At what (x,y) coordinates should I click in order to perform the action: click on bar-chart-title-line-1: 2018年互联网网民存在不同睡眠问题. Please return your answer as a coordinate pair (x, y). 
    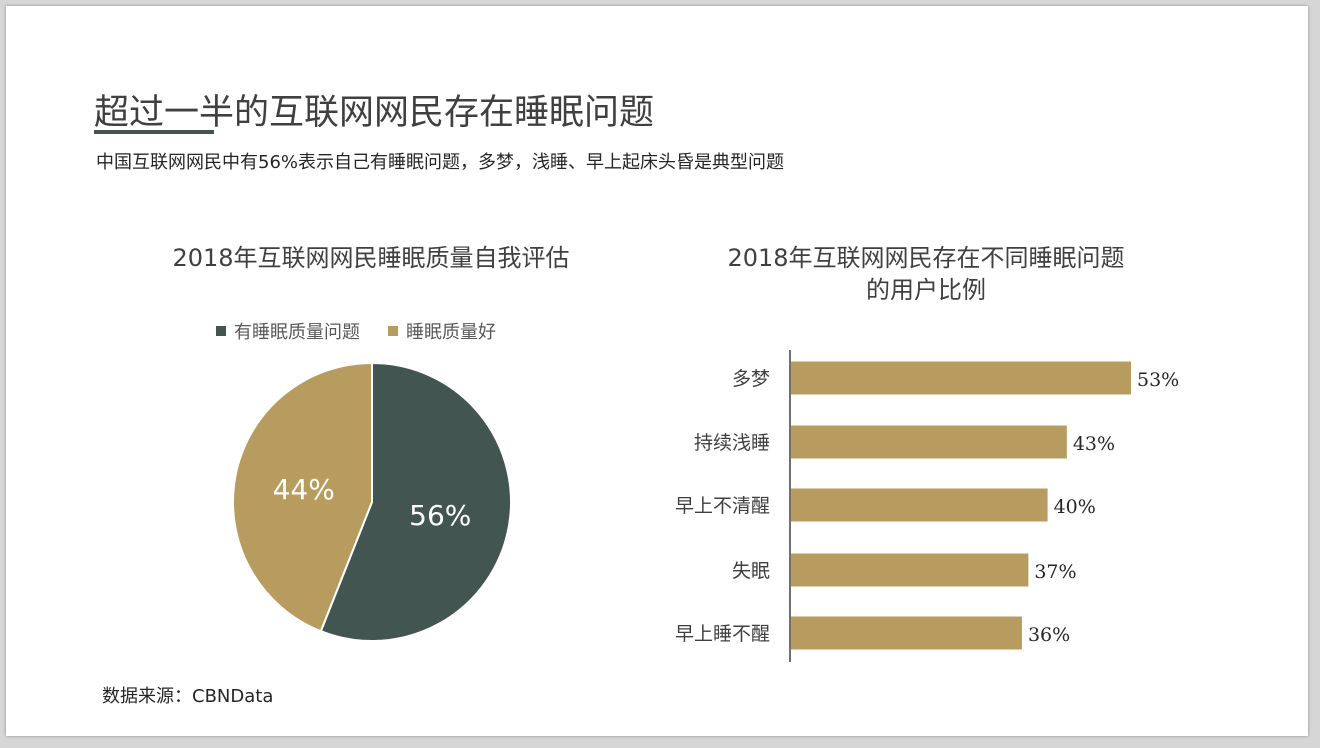
    Looking at the image, I should click on (926, 258).